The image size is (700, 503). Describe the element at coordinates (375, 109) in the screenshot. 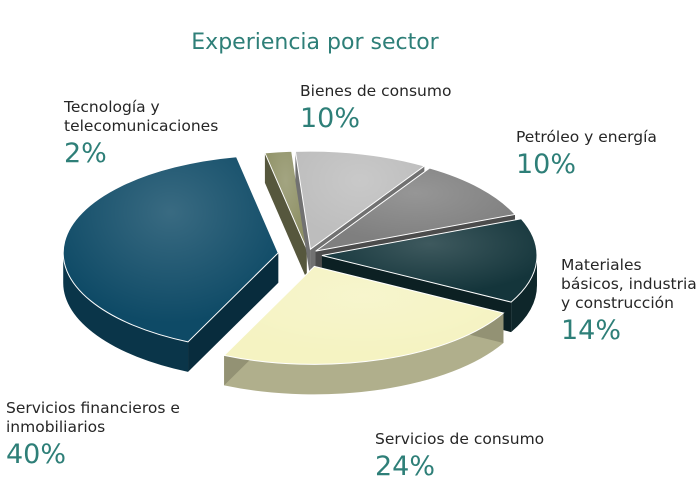

I see `label-bienes-de-consumo: Bienes de consumo 10%` at that location.